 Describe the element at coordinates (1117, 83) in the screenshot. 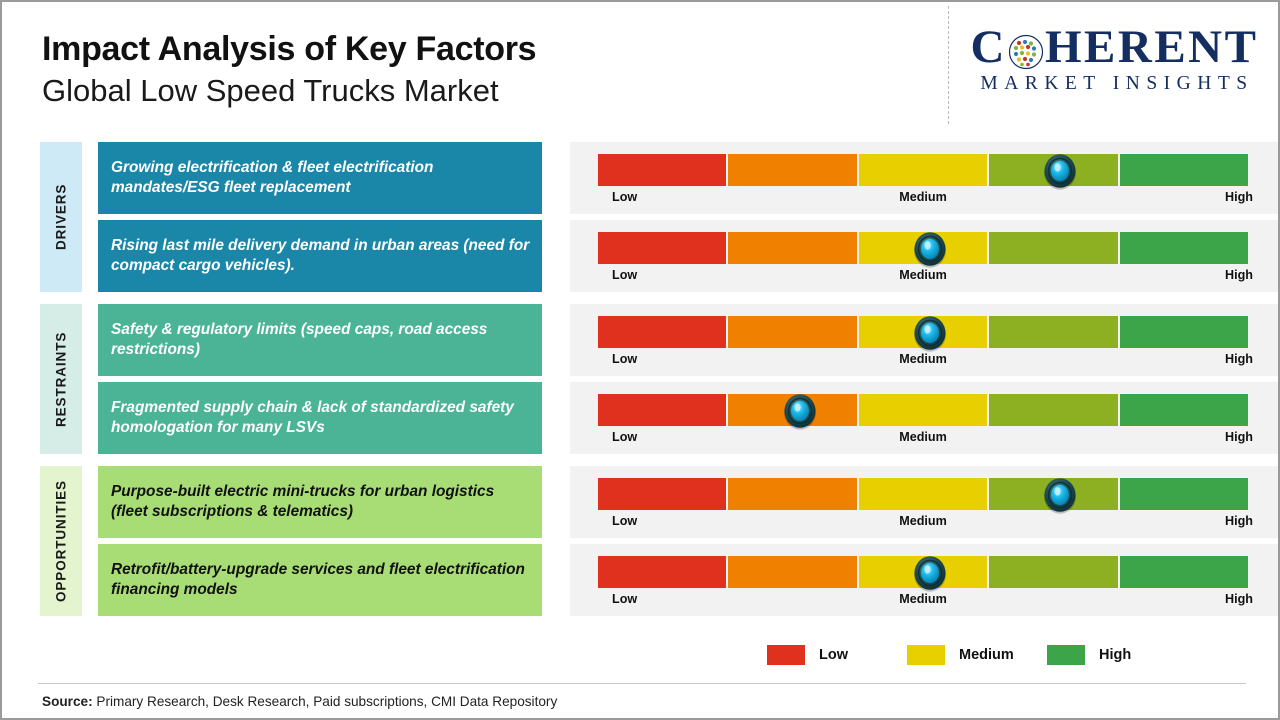

I see `logo-tagline: MARKET INSIGHTS` at that location.